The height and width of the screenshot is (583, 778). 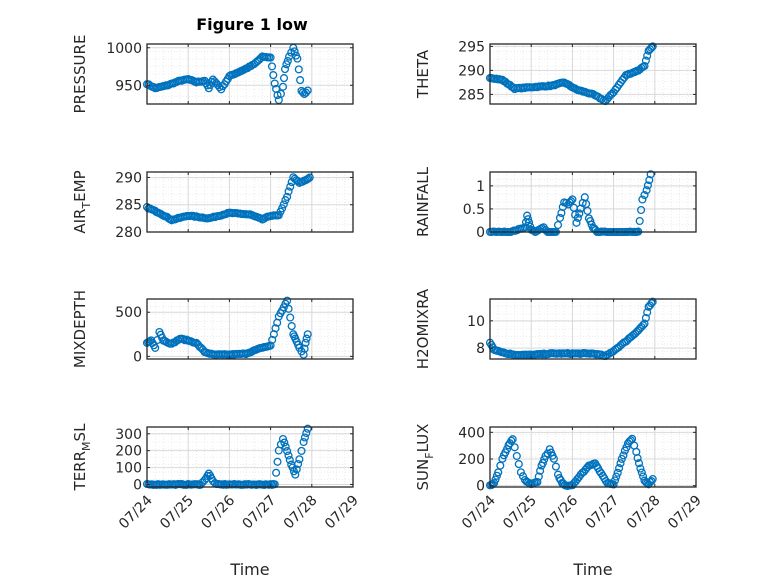 What do you see at coordinates (423, 201) in the screenshot?
I see `y-axis-label: RAINFALL` at bounding box center [423, 201].